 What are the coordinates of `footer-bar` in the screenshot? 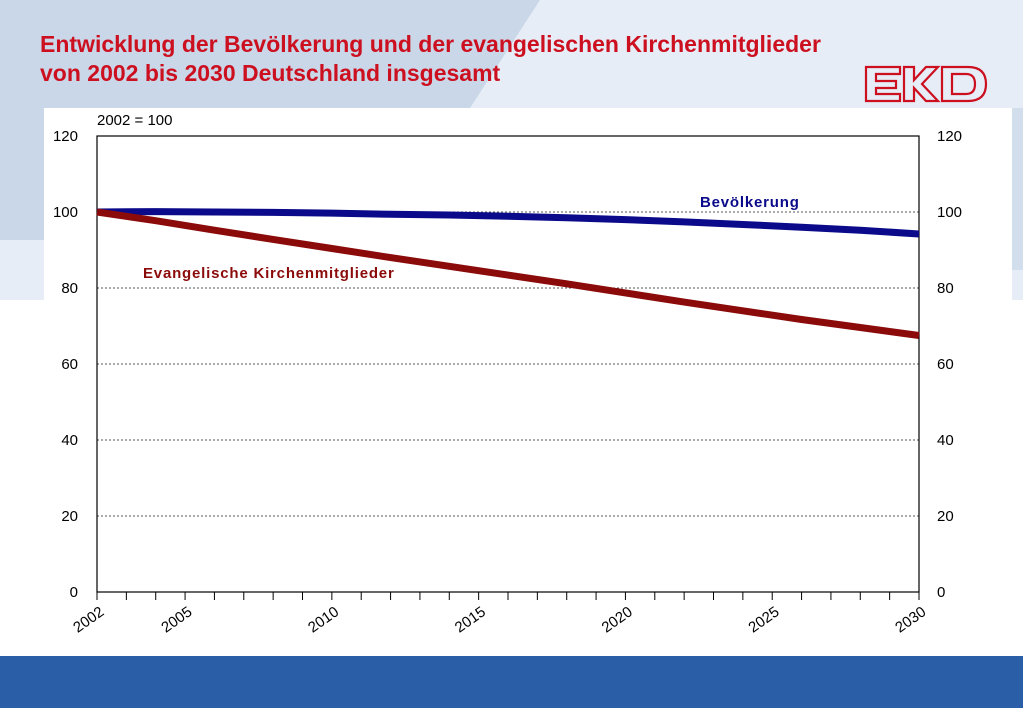 It's located at (511, 682).